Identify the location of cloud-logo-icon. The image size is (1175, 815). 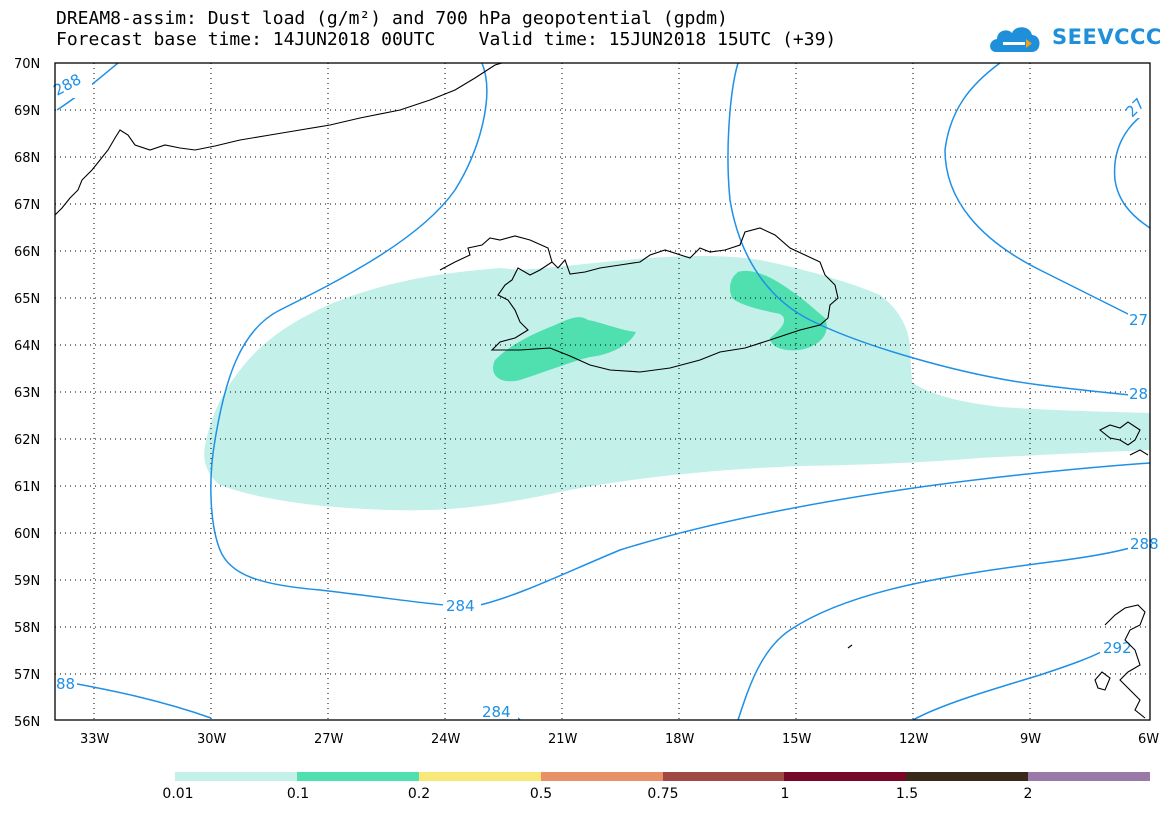
(1015, 39).